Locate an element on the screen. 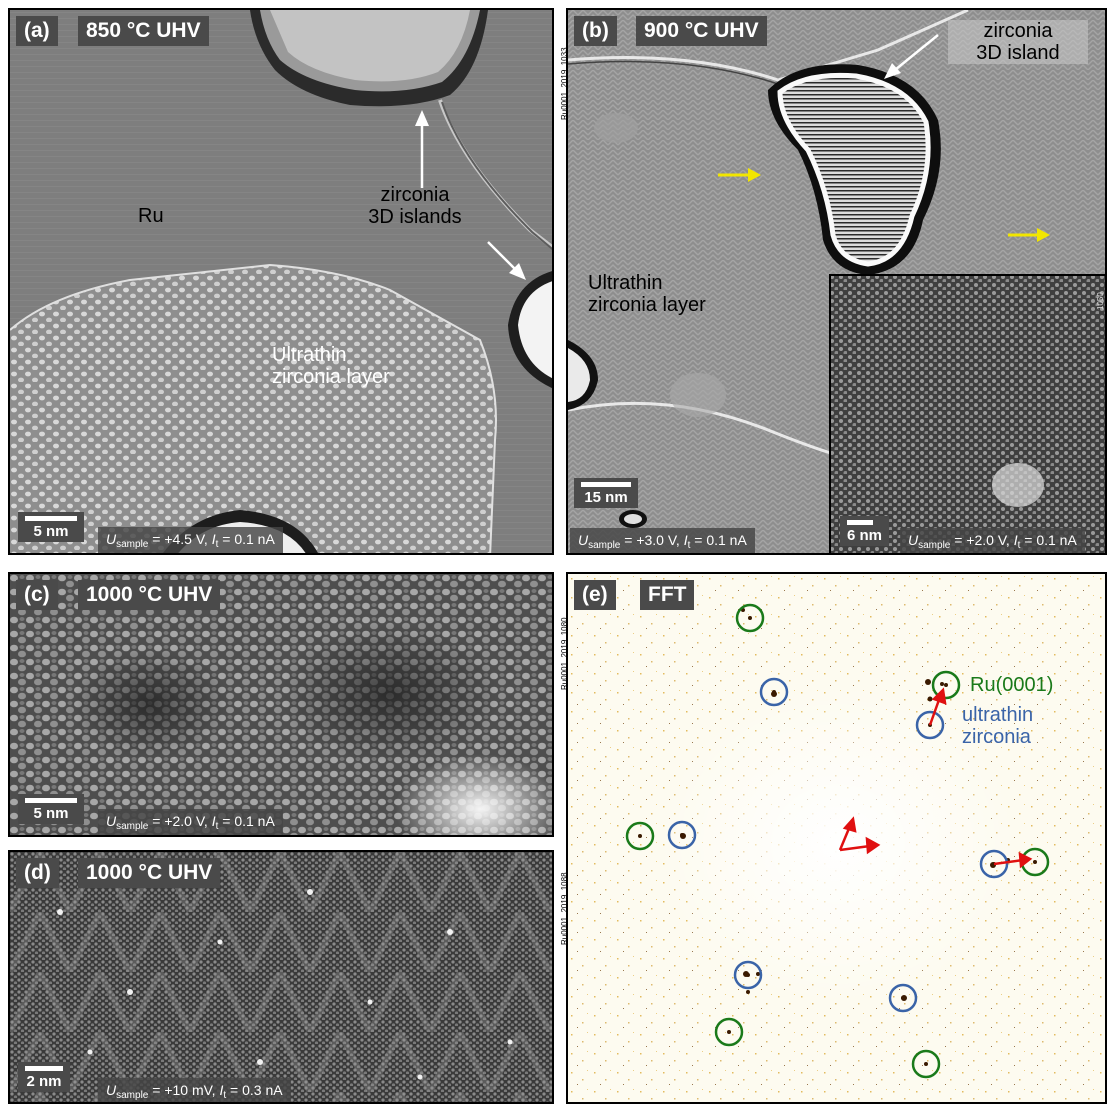  panel-d-image is located at coordinates (281, 977).